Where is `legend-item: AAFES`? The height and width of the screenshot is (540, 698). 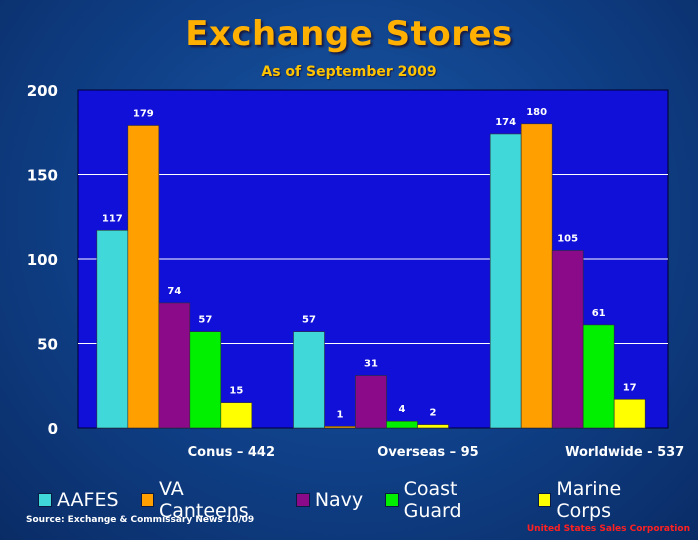 legend-item: AAFES is located at coordinates (78, 500).